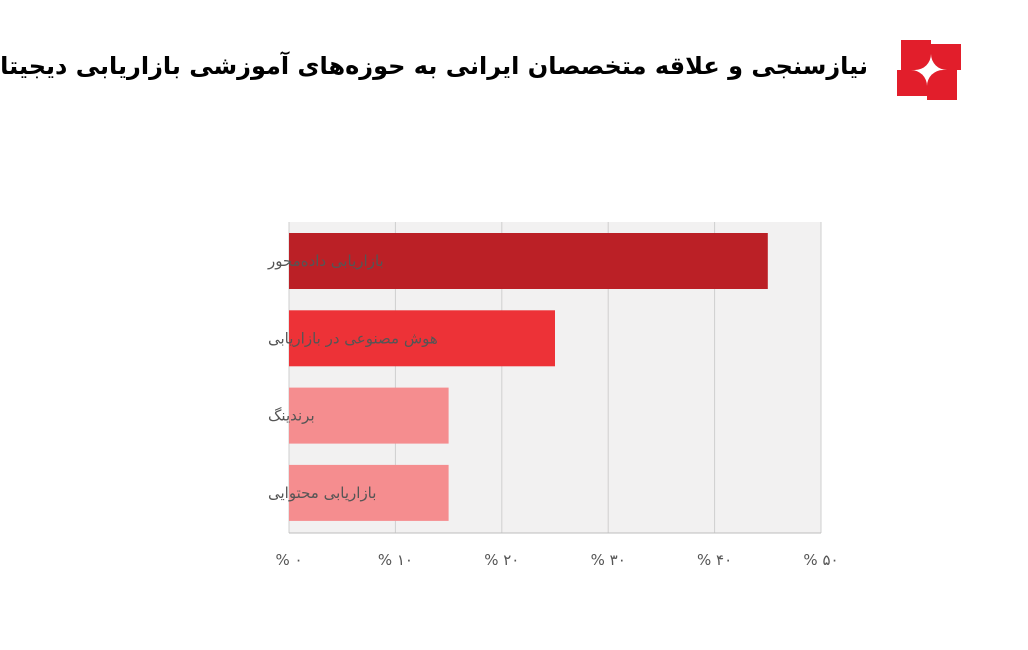  What do you see at coordinates (325, 261) in the screenshot?
I see `category-label: بازاریابی داده‌محور` at bounding box center [325, 261].